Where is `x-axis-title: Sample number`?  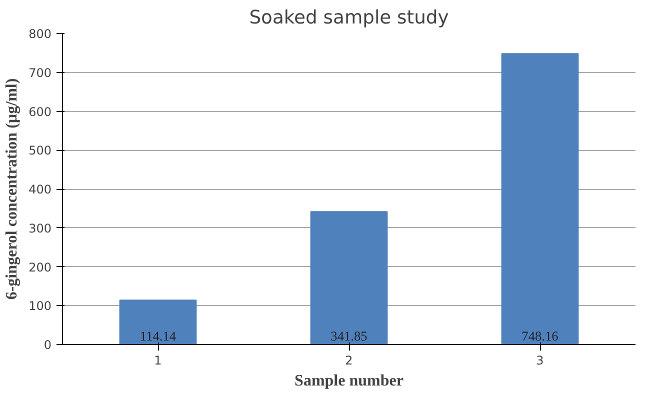
x-axis-title: Sample number is located at coordinates (349, 381).